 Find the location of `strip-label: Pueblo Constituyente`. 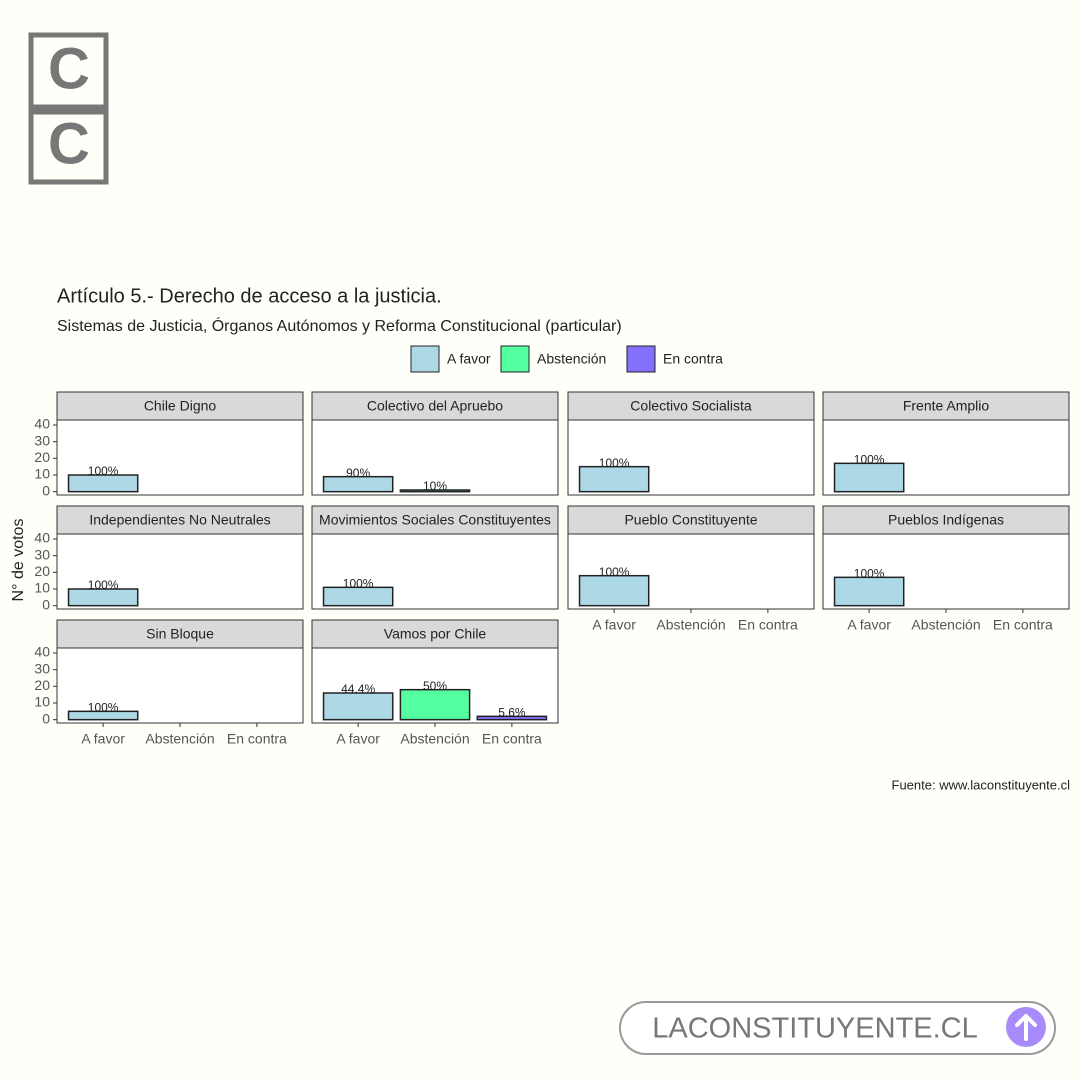

strip-label: Pueblo Constituyente is located at coordinates (690, 520).